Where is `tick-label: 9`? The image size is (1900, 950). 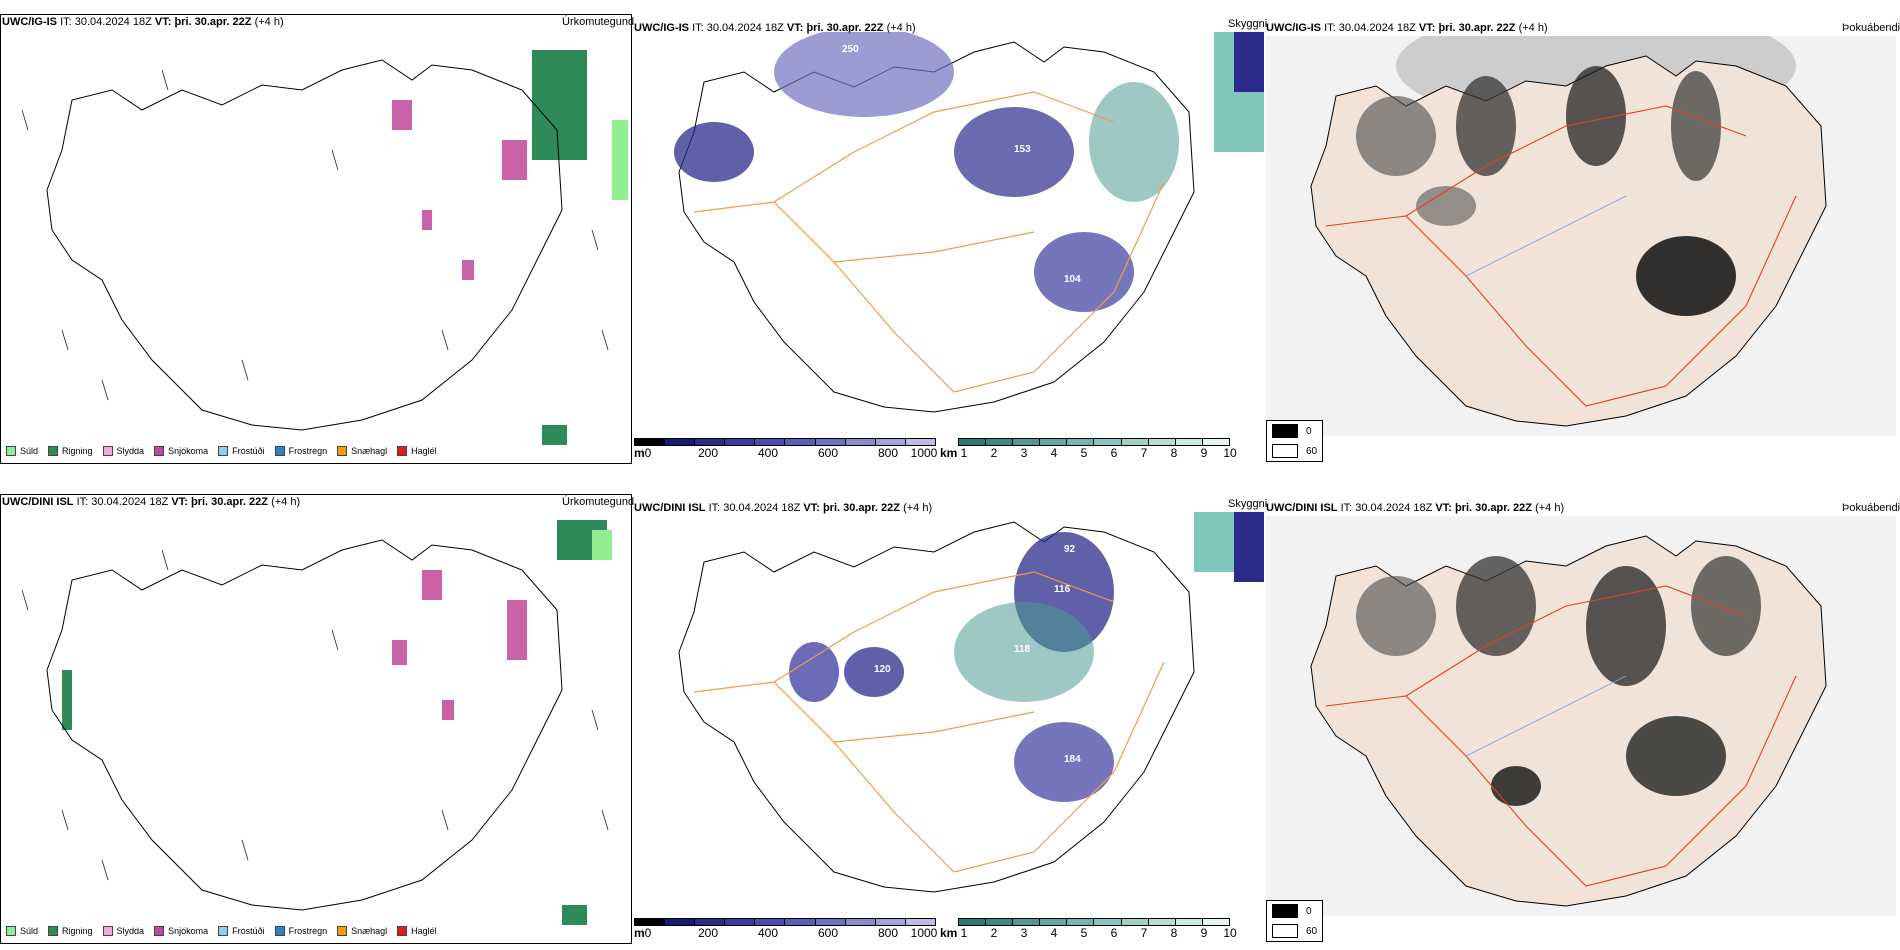
tick-label: 9 is located at coordinates (1204, 453).